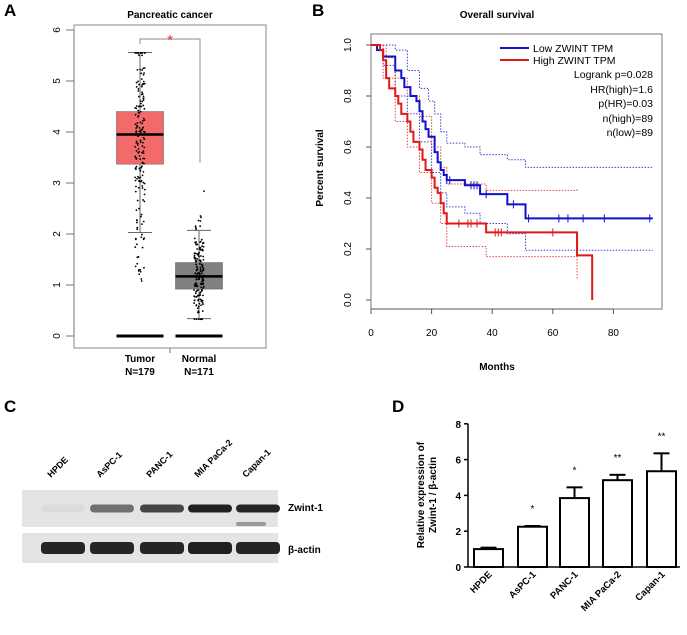  I want to click on bar, so click(532, 546).